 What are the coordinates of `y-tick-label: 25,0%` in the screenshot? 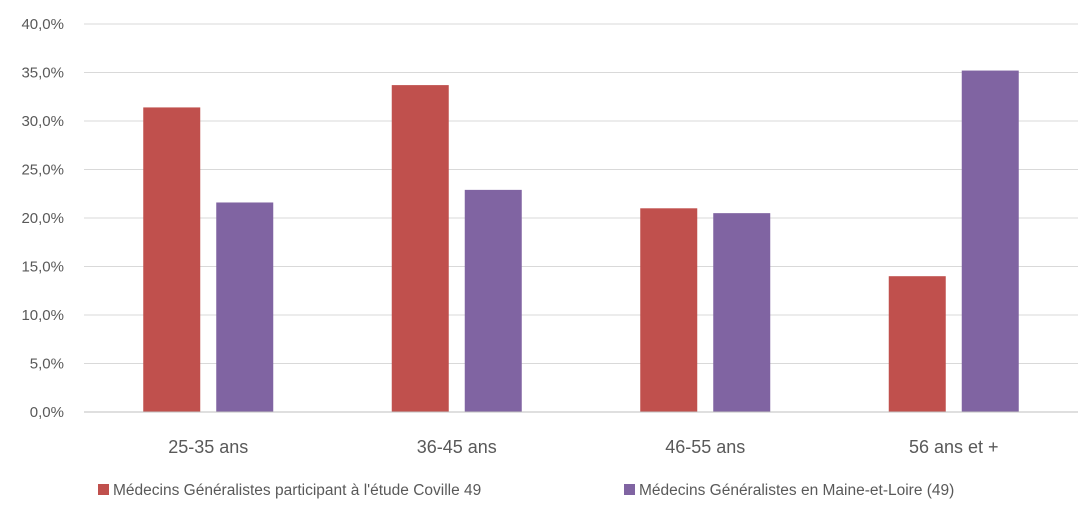 It's located at (42, 170).